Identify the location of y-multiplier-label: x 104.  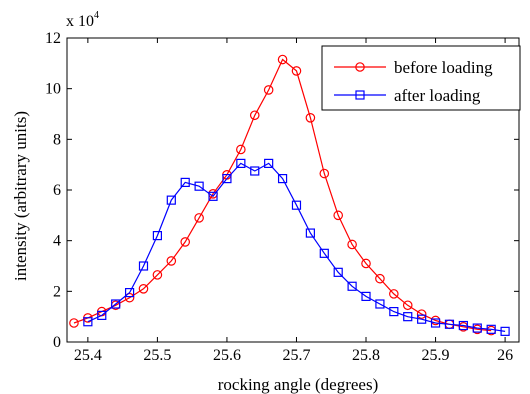
(82, 20).